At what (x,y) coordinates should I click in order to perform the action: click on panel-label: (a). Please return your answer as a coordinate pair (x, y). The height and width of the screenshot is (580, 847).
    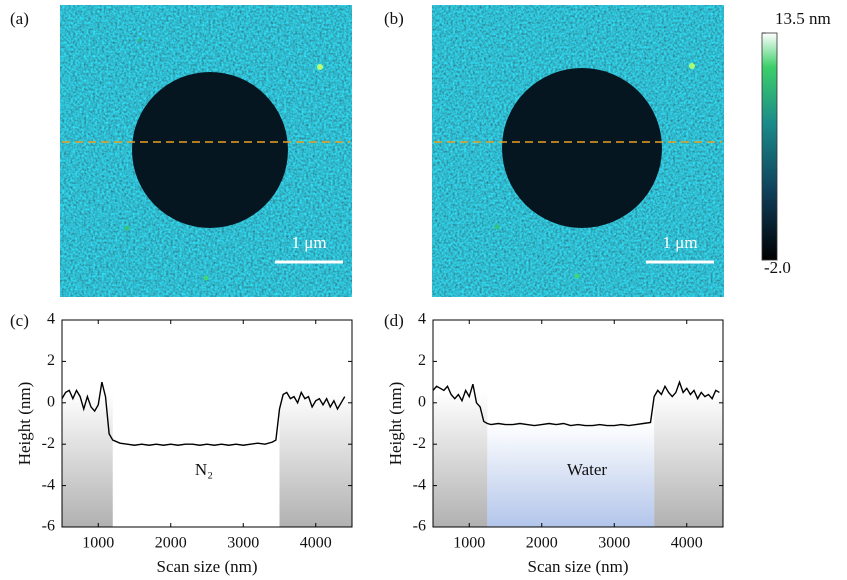
    Looking at the image, I should click on (19, 18).